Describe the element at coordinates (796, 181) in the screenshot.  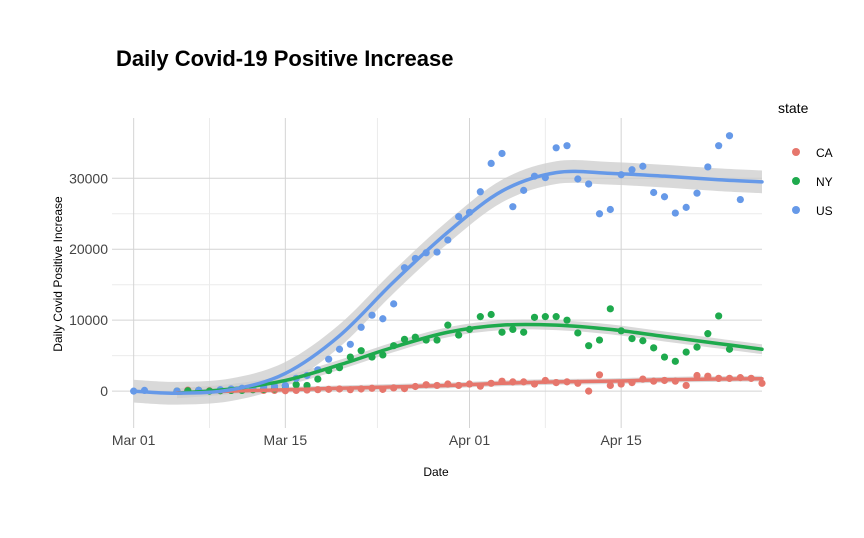
I see `legend-key-ny` at that location.